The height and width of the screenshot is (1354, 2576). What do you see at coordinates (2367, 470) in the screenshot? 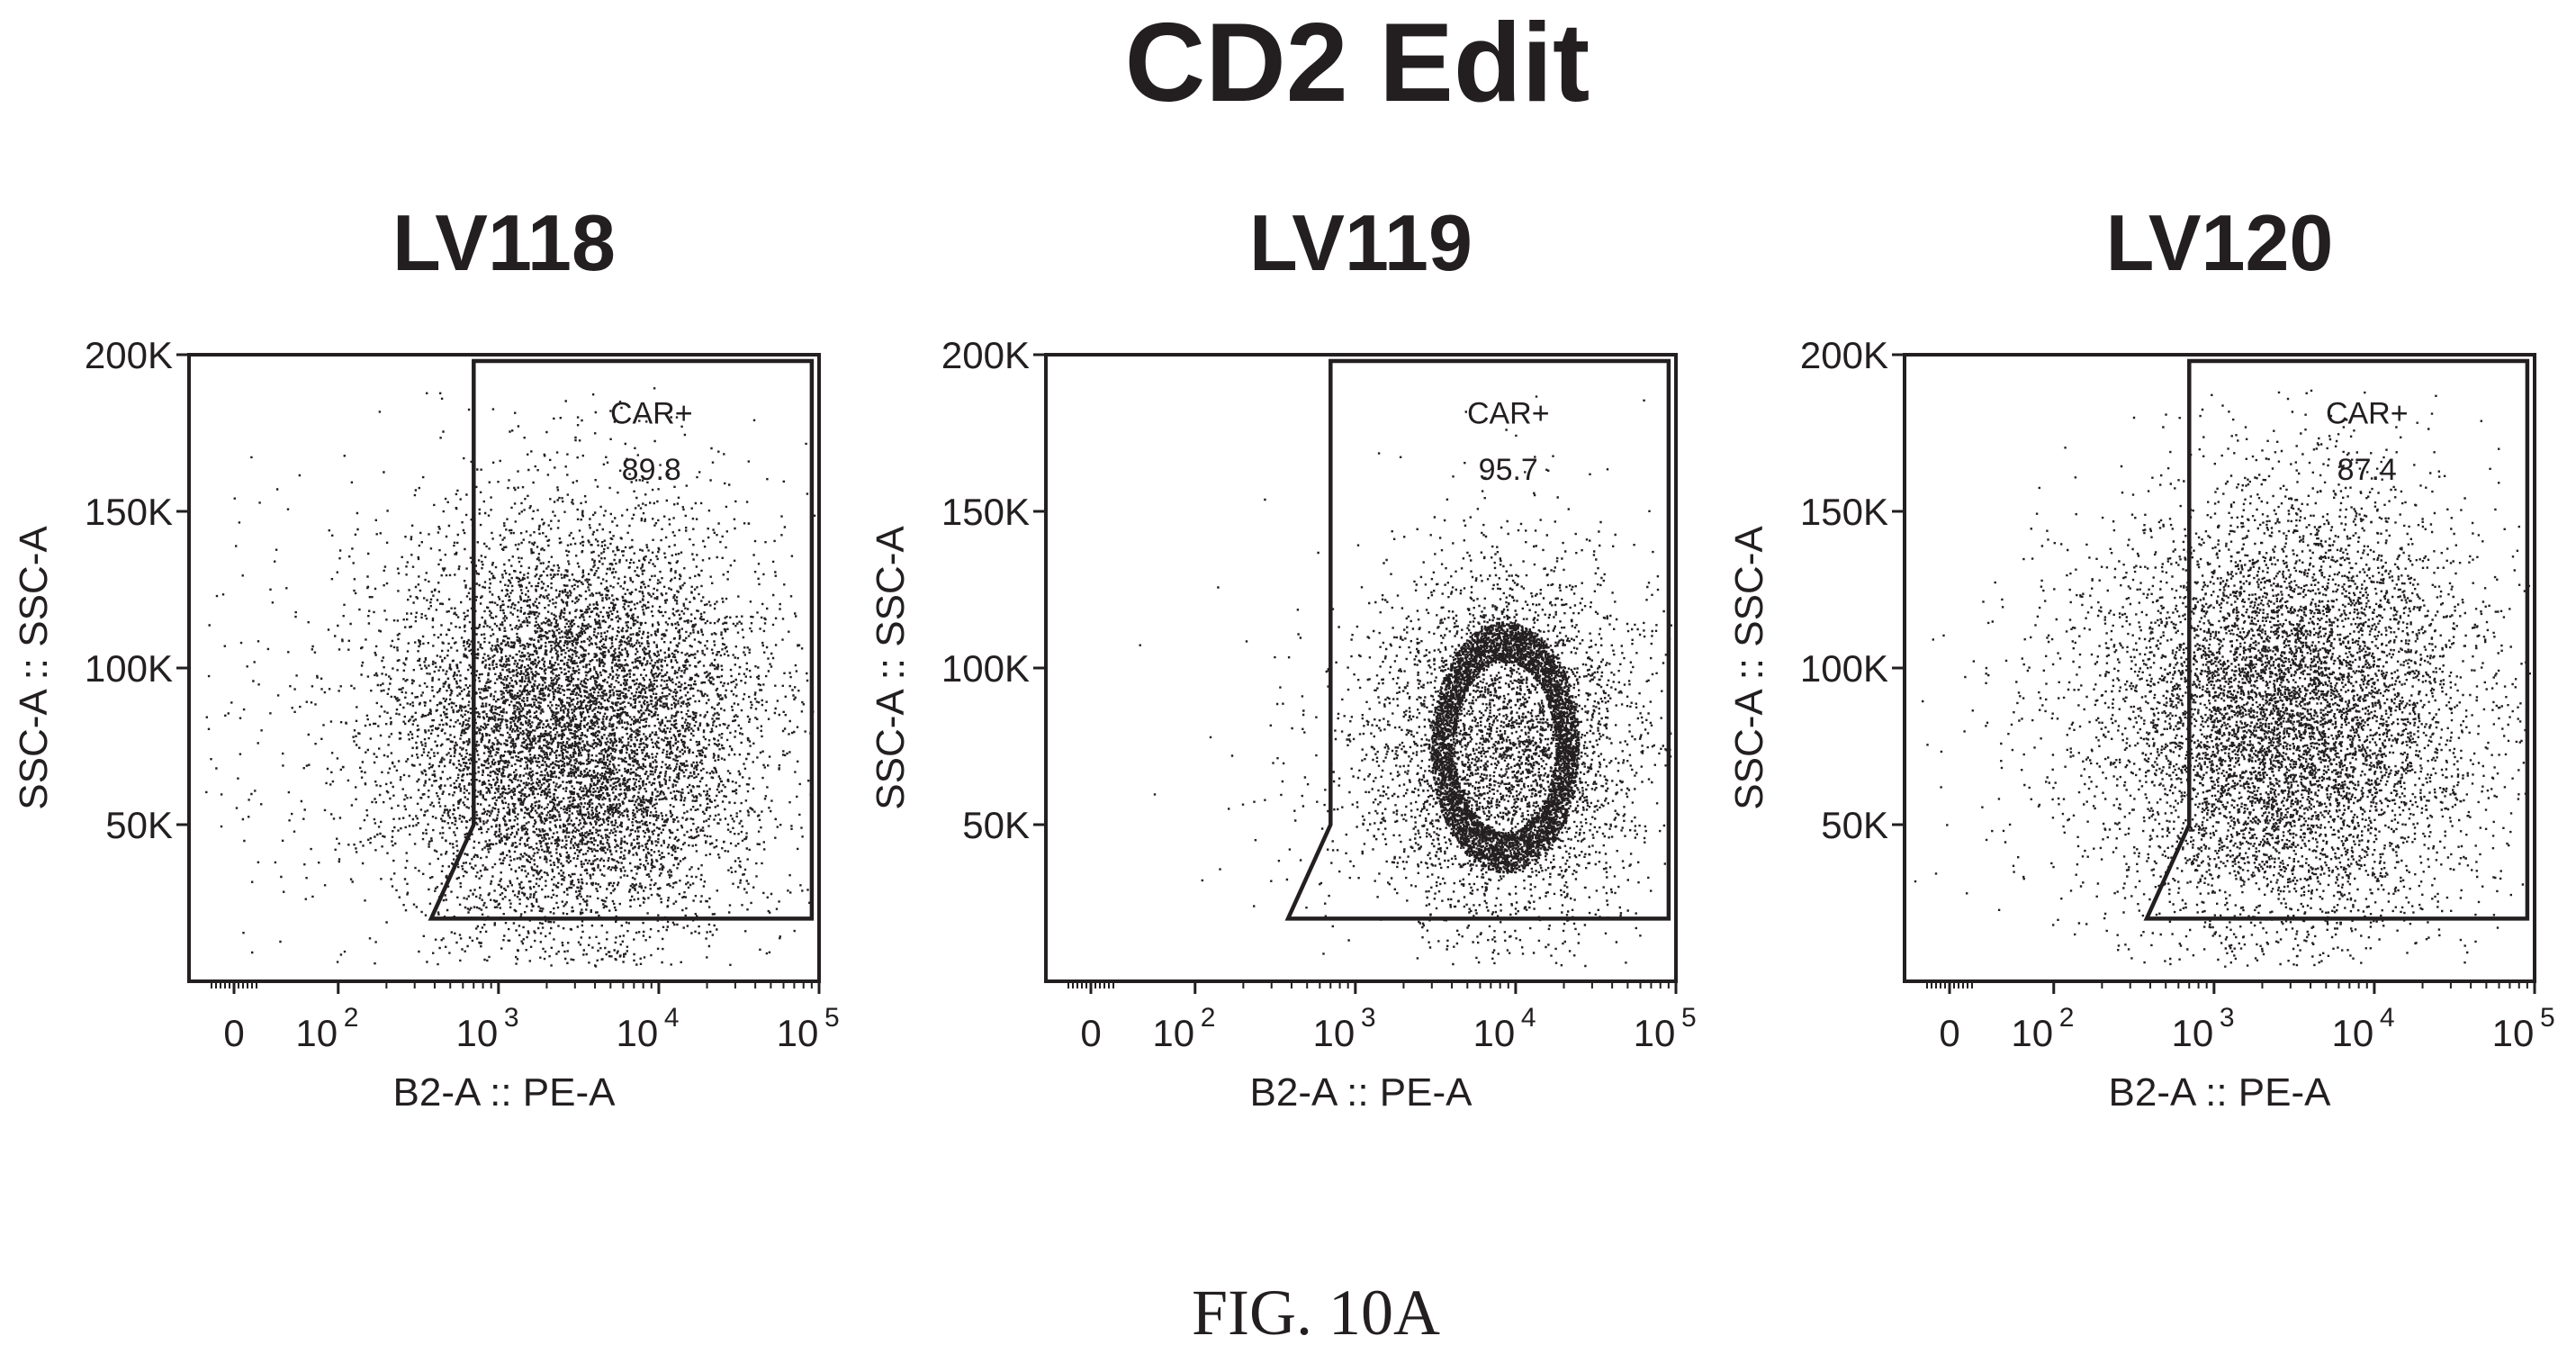
I see `gate-percent-label: 87.4` at bounding box center [2367, 470].